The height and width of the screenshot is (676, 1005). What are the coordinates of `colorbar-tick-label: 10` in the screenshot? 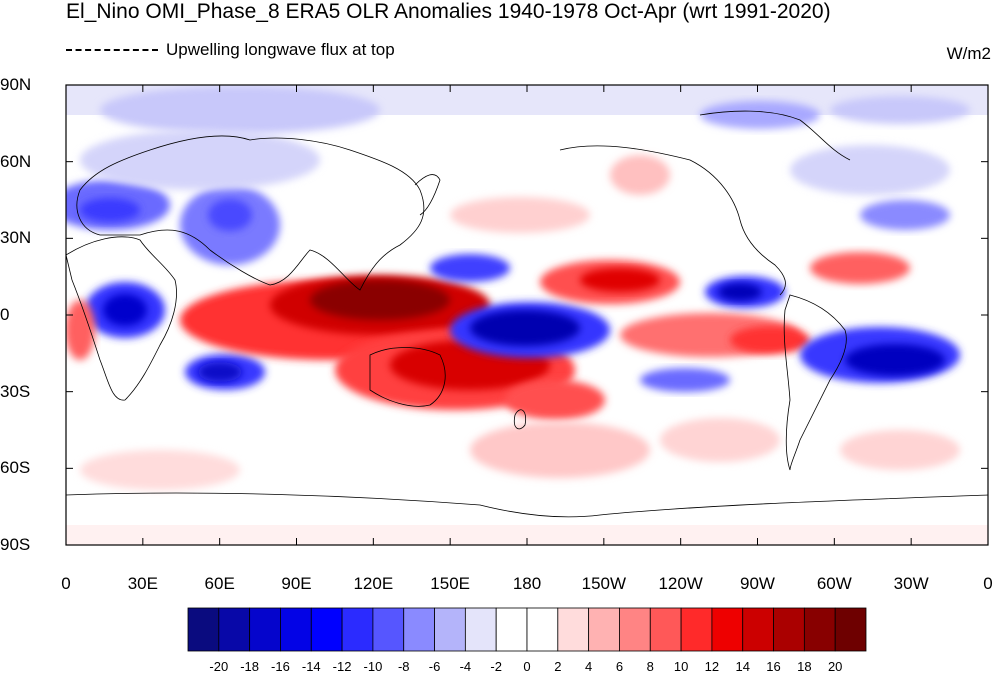 It's located at (681, 666).